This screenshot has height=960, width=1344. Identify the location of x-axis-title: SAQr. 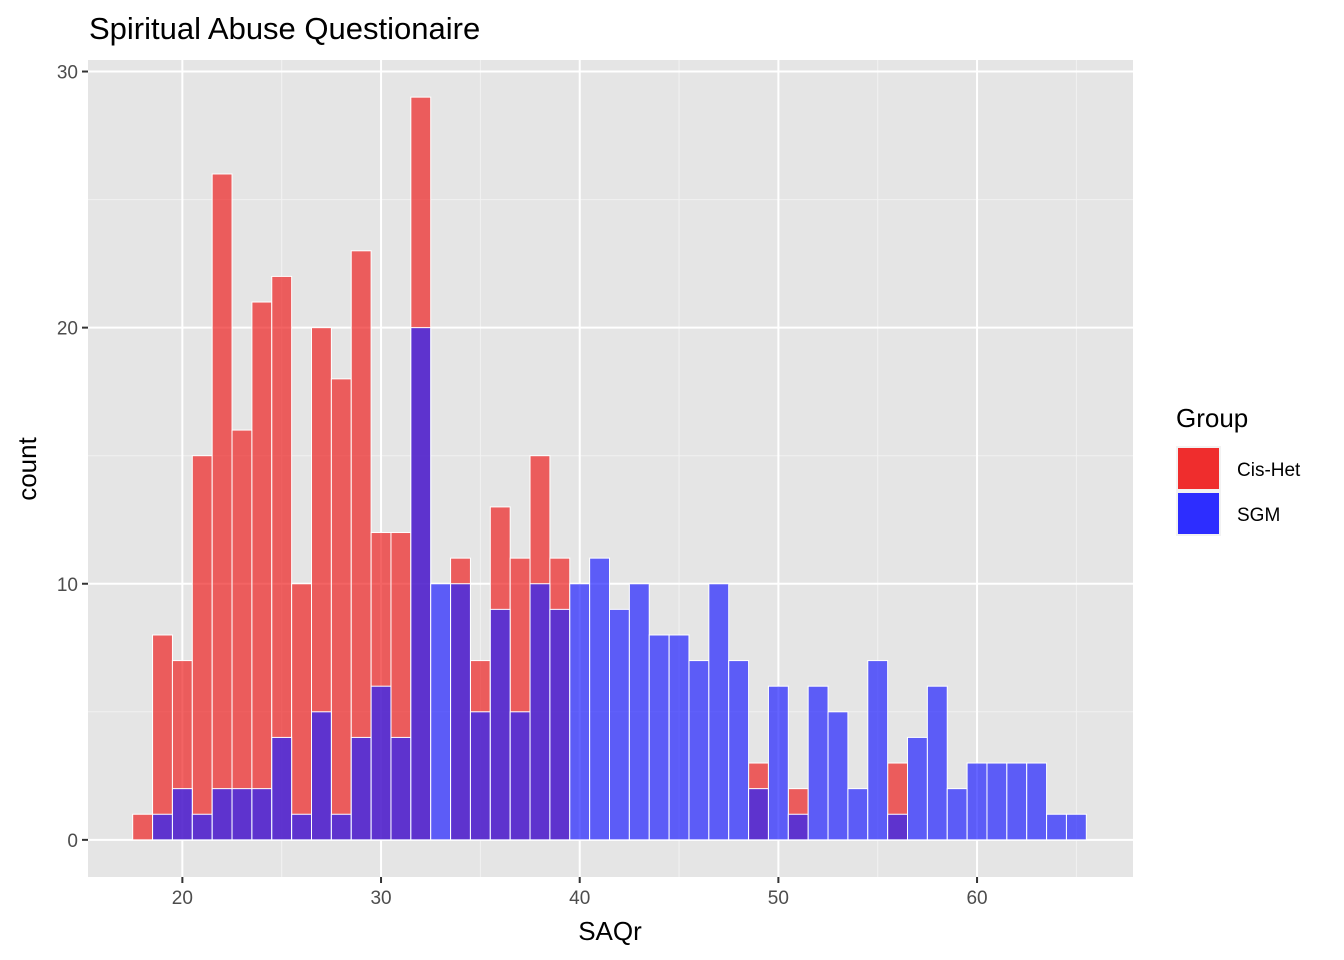
(610, 931).